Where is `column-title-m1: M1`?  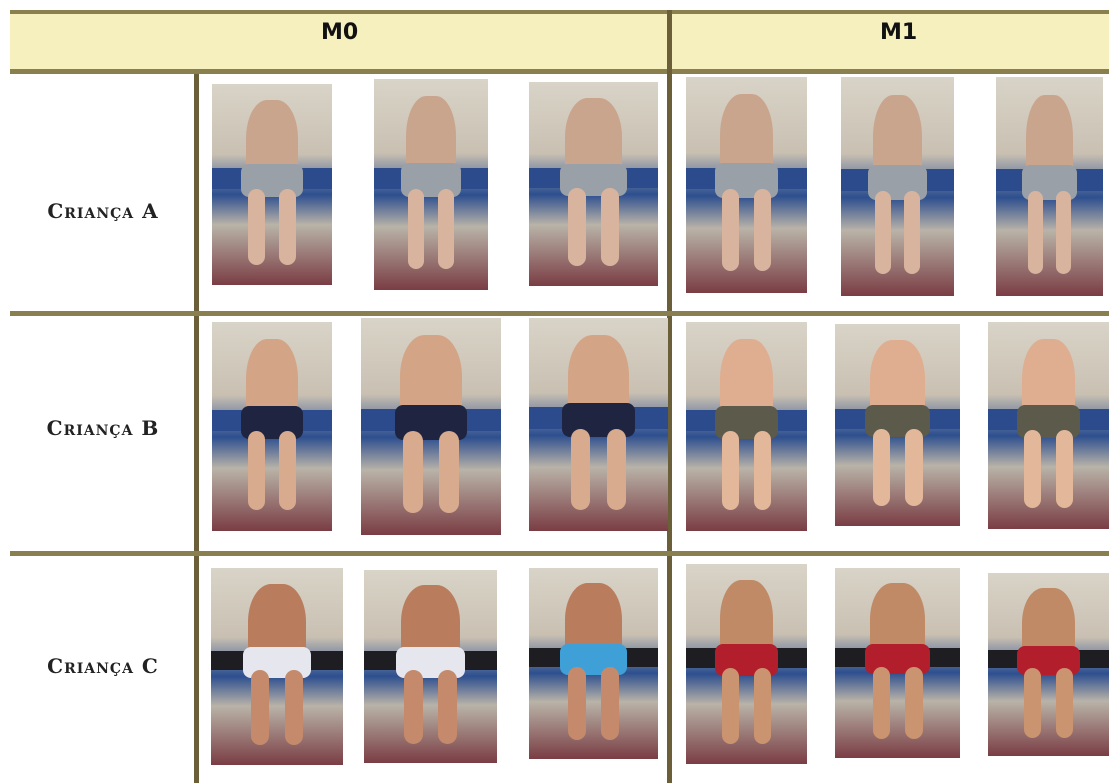 column-title-m1: M1 is located at coordinates (899, 32).